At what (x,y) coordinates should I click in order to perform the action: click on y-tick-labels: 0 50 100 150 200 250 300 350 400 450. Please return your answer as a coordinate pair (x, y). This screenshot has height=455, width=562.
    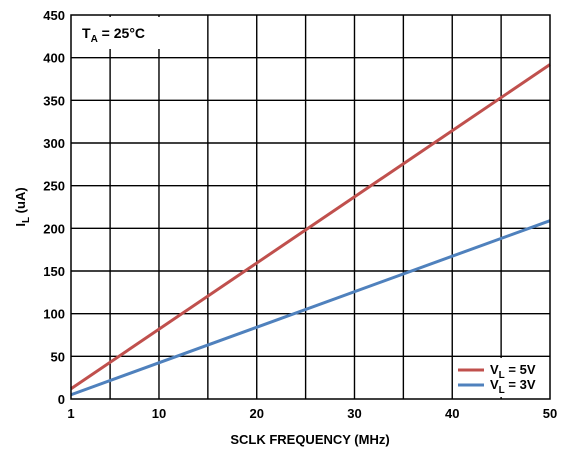
    Looking at the image, I should click on (54, 207).